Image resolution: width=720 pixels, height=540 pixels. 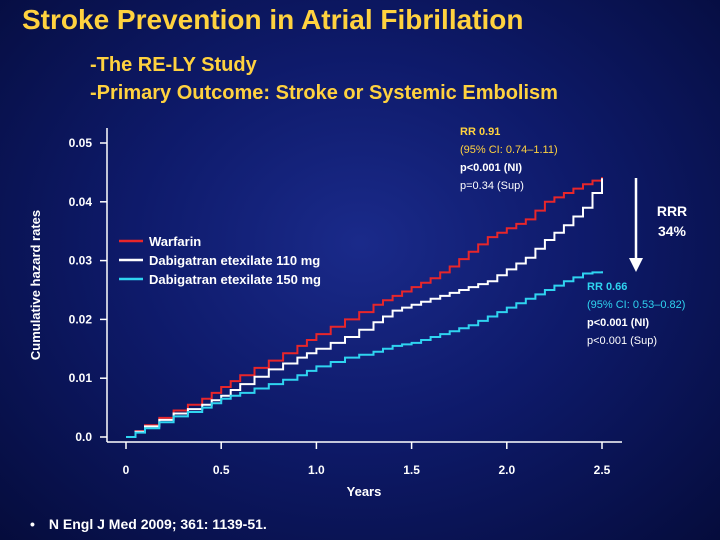 What do you see at coordinates (636, 265) in the screenshot?
I see `rrr-arrow-head` at bounding box center [636, 265].